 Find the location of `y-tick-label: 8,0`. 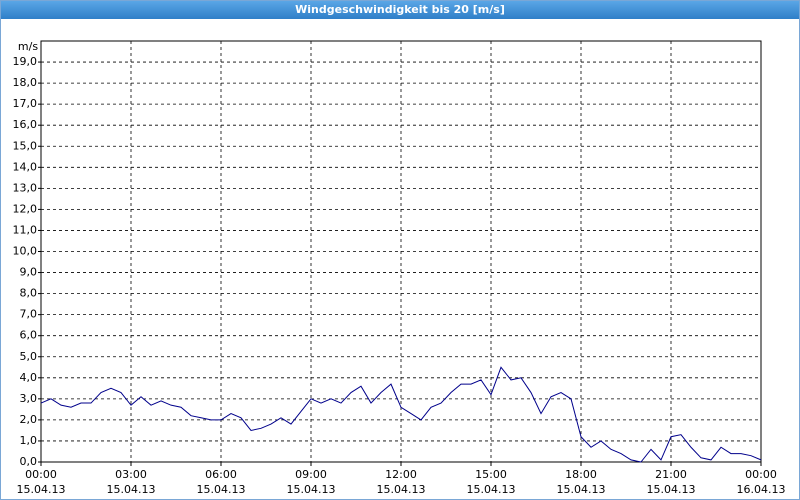

y-tick-label: 8,0 is located at coordinates (29, 293).